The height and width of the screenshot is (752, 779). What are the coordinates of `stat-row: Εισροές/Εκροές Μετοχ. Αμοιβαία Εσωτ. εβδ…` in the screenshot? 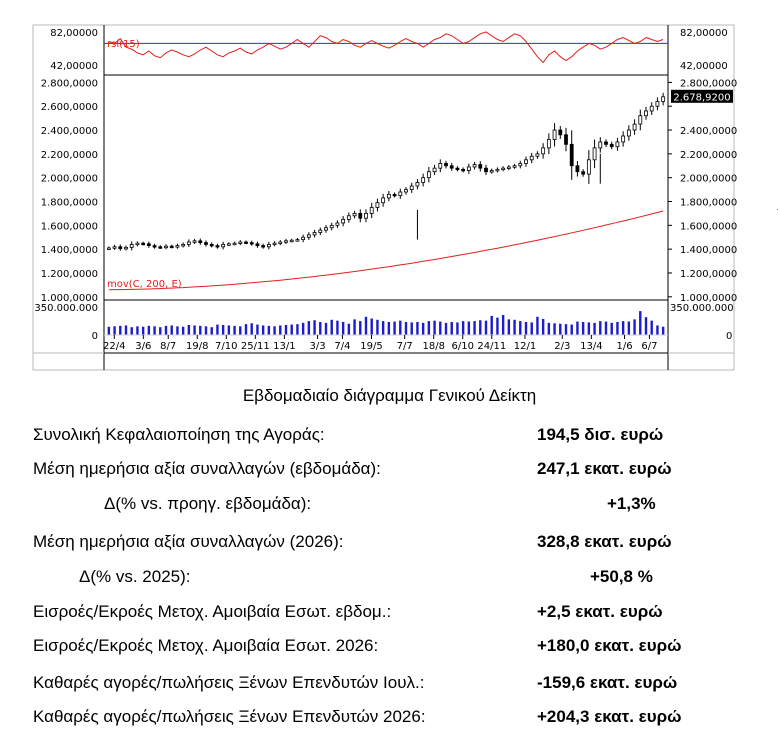 It's located at (389, 617).